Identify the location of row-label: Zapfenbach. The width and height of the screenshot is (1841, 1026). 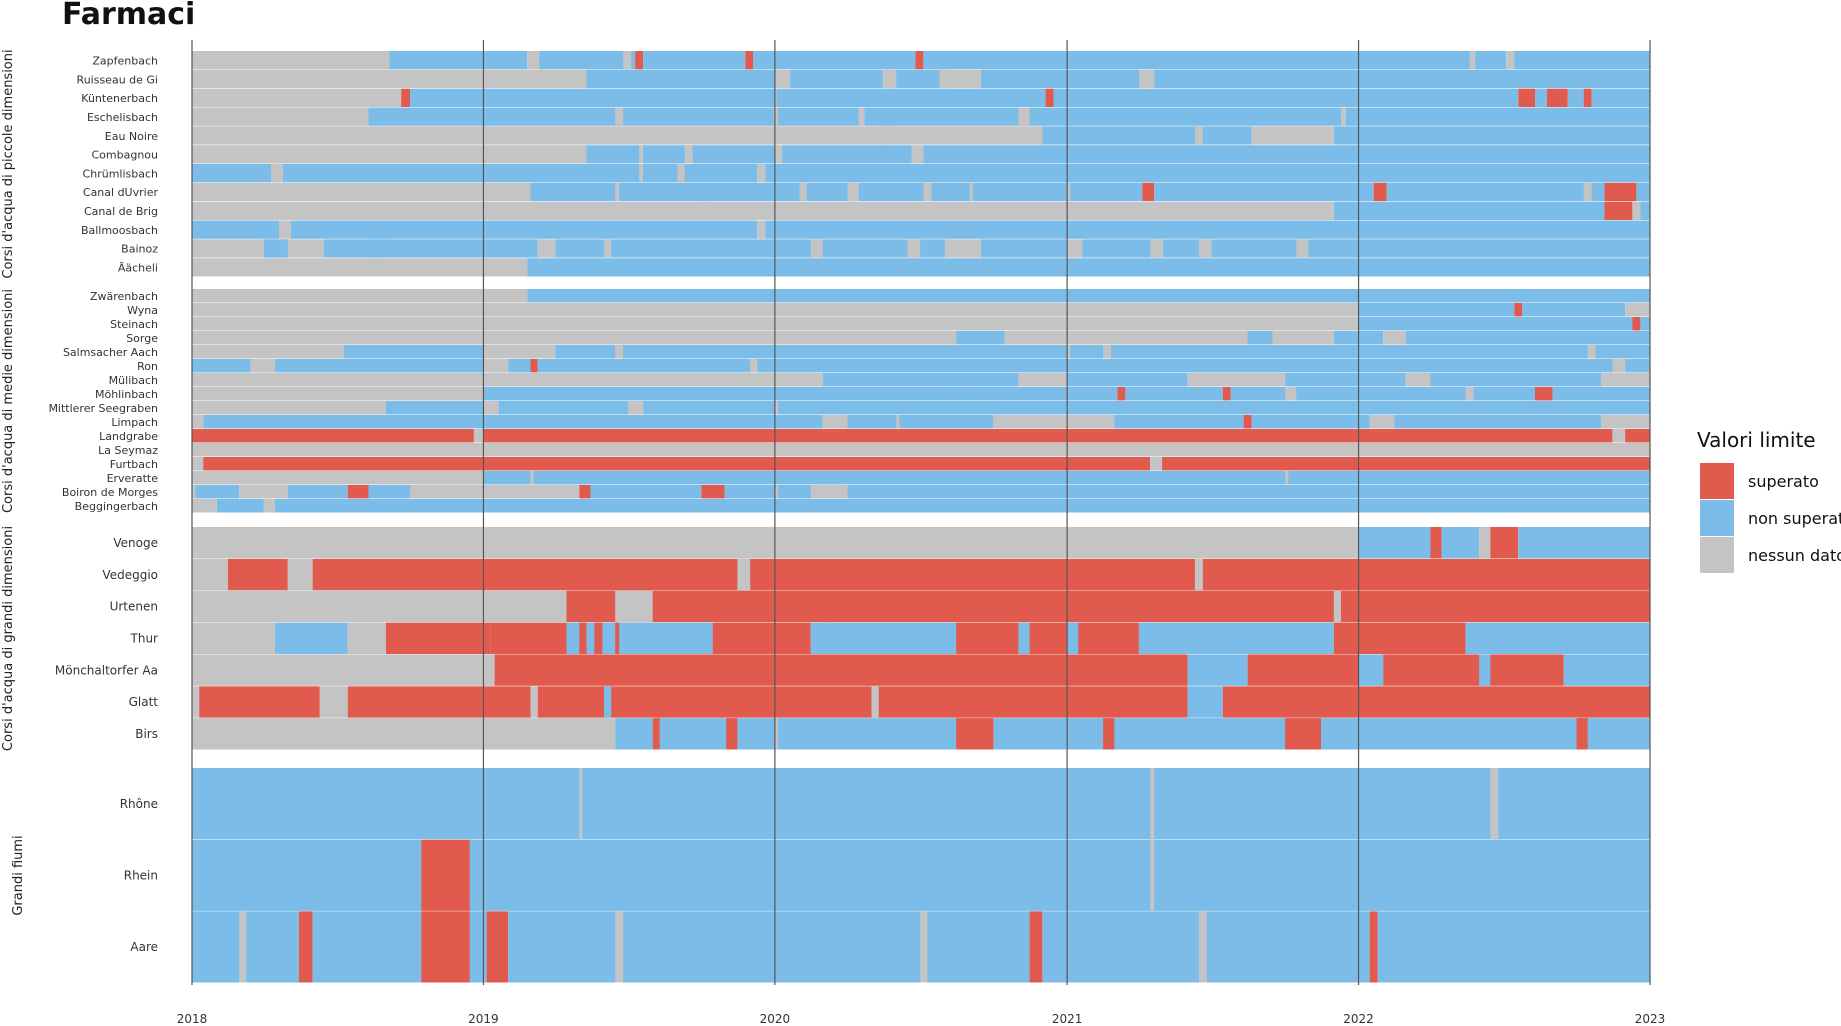
(125, 60).